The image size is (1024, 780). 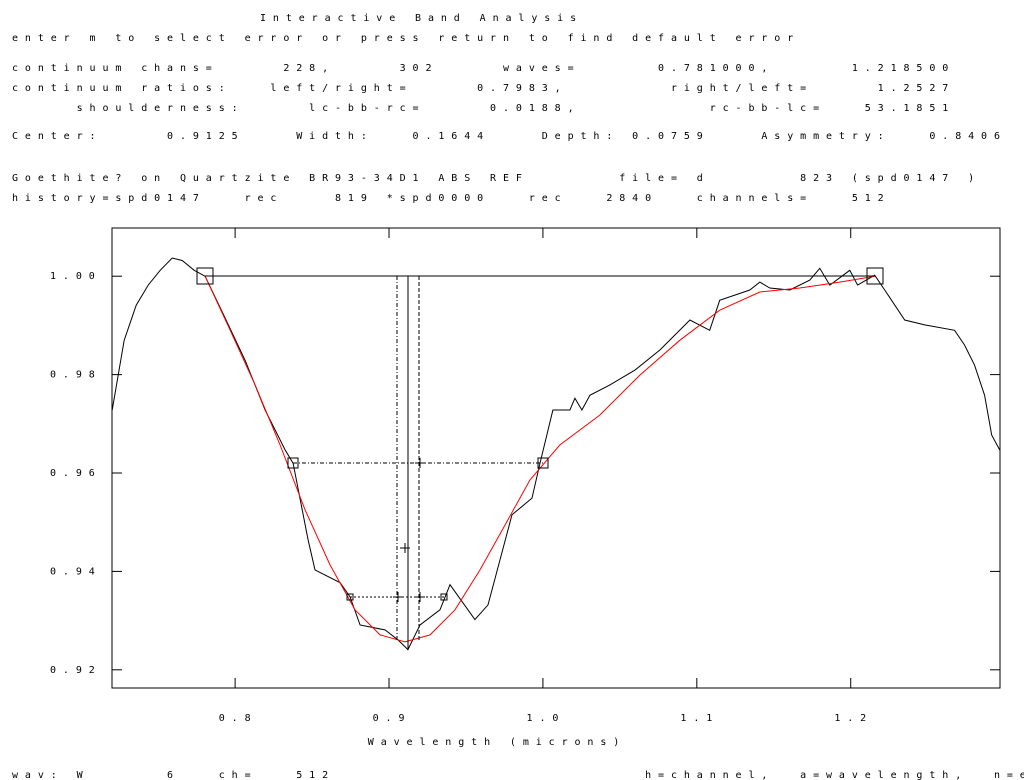 What do you see at coordinates (76, 375) in the screenshot?
I see `y-tick-label: 0.98` at bounding box center [76, 375].